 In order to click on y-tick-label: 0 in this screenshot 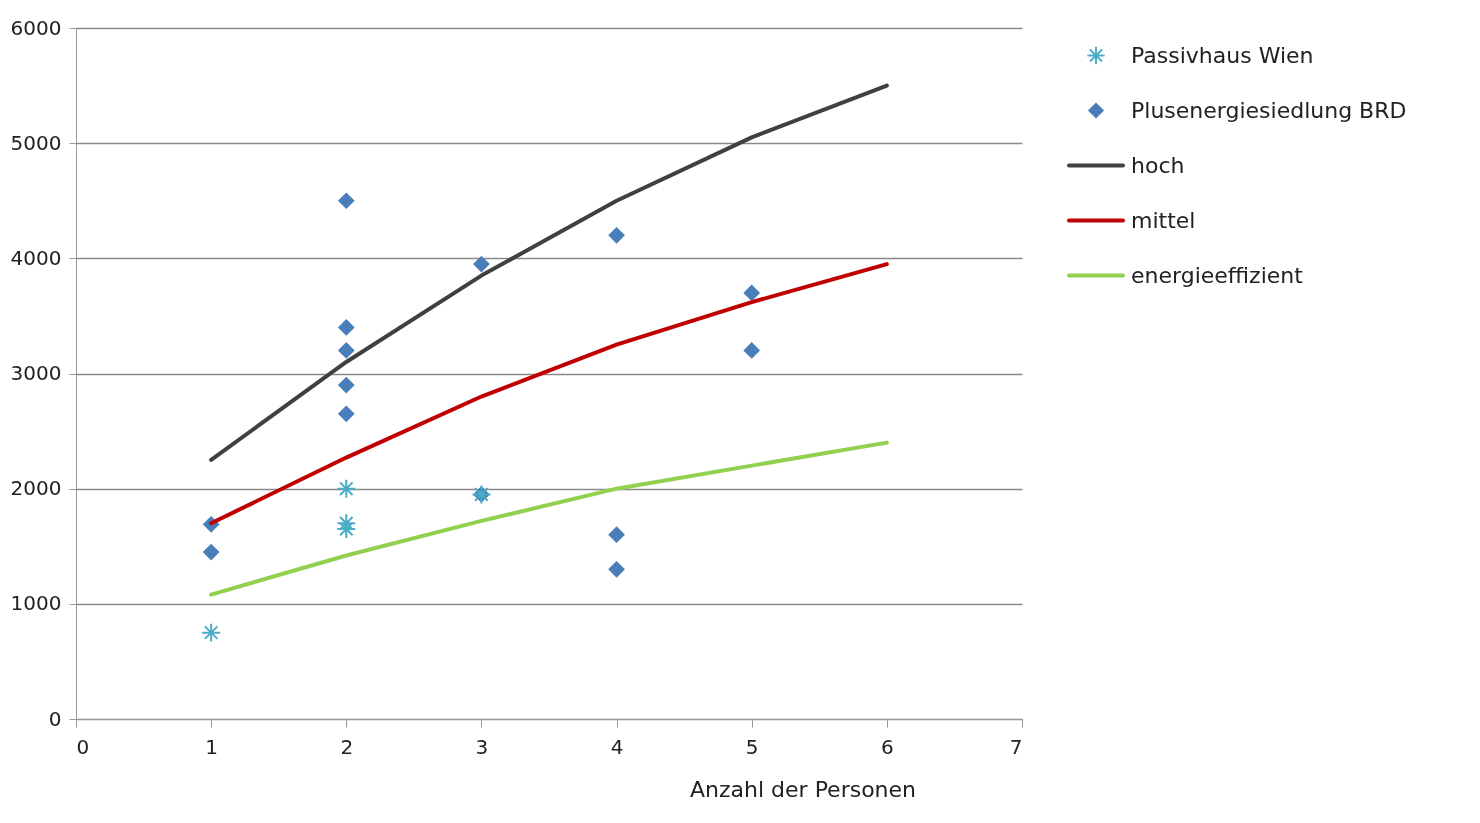, I will do `click(55, 718)`.